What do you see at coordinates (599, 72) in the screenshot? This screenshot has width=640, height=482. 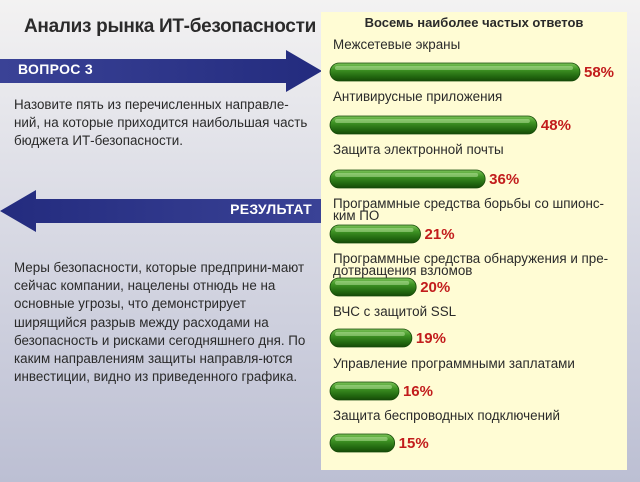 I see `value-label: 58%` at bounding box center [599, 72].